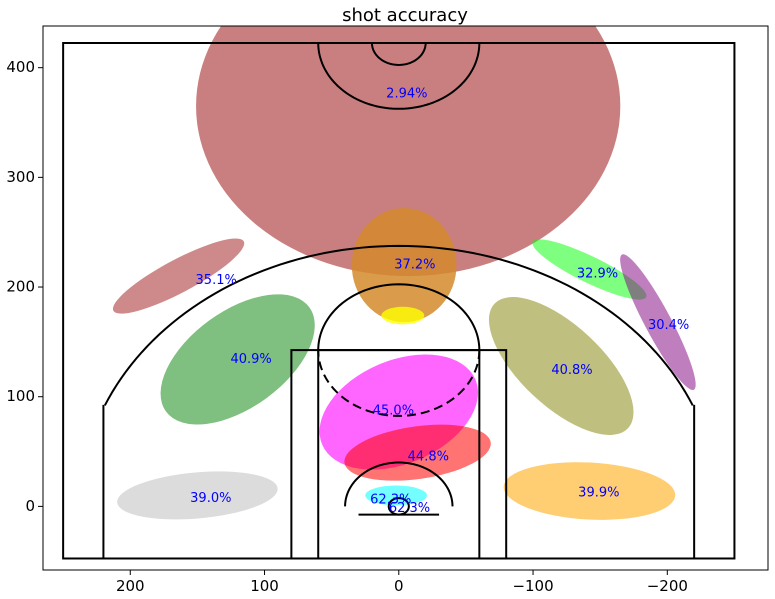 This screenshot has height=599, width=775. What do you see at coordinates (668, 325) in the screenshot?
I see `zone-label-6: 30.4%` at bounding box center [668, 325].